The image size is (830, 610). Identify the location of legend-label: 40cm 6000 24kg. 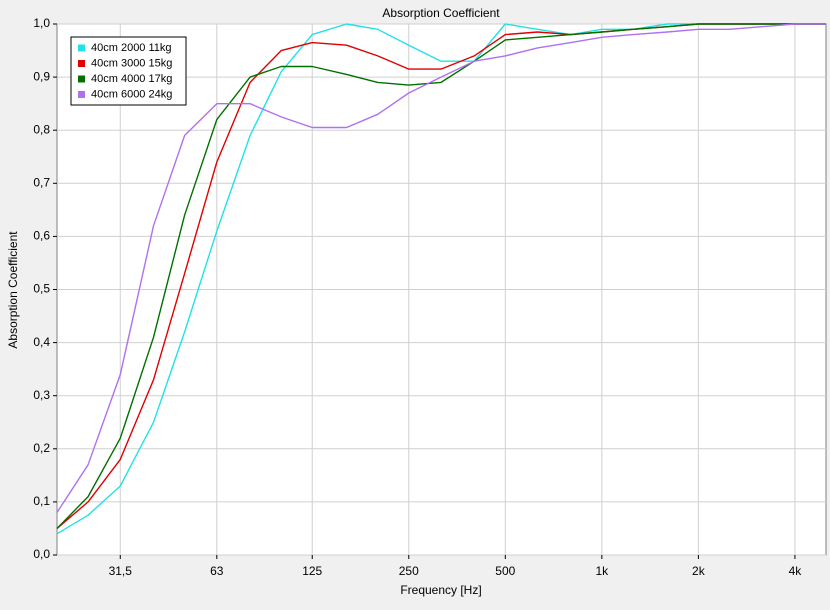
(131, 94).